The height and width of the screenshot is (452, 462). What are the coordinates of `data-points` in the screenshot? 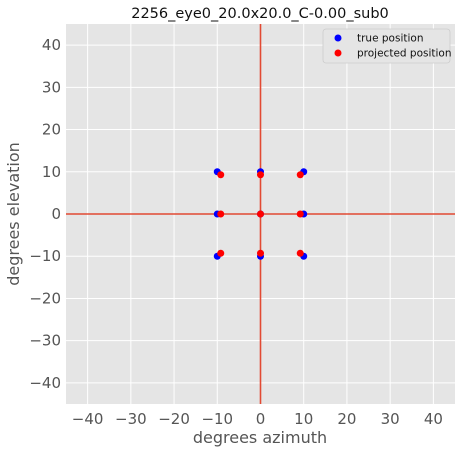 It's located at (260, 214).